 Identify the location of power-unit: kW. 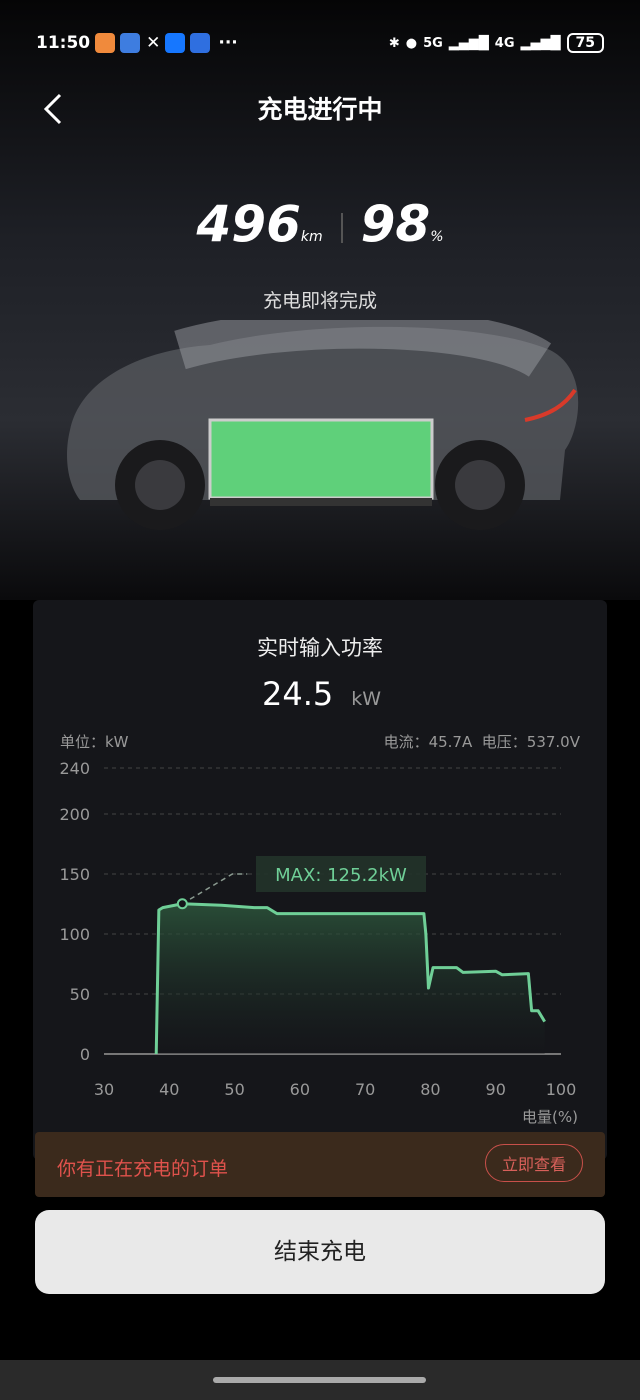
(366, 699).